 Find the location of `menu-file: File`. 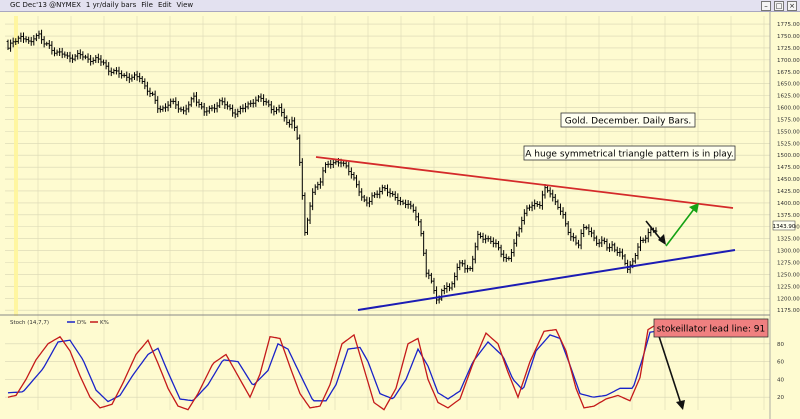

menu-file: File is located at coordinates (147, 5).